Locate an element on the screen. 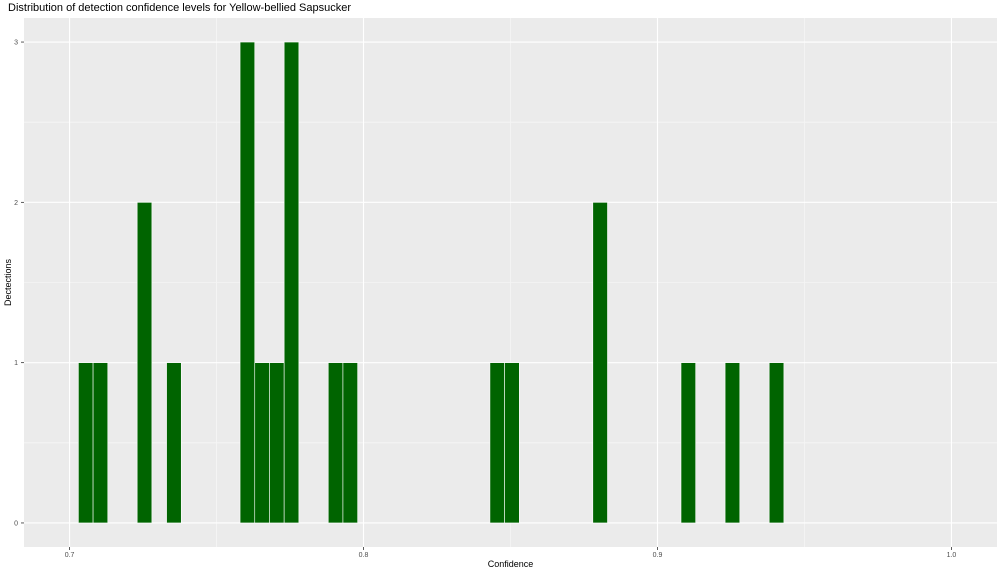  x-tick-label: 0.8 is located at coordinates (364, 555).